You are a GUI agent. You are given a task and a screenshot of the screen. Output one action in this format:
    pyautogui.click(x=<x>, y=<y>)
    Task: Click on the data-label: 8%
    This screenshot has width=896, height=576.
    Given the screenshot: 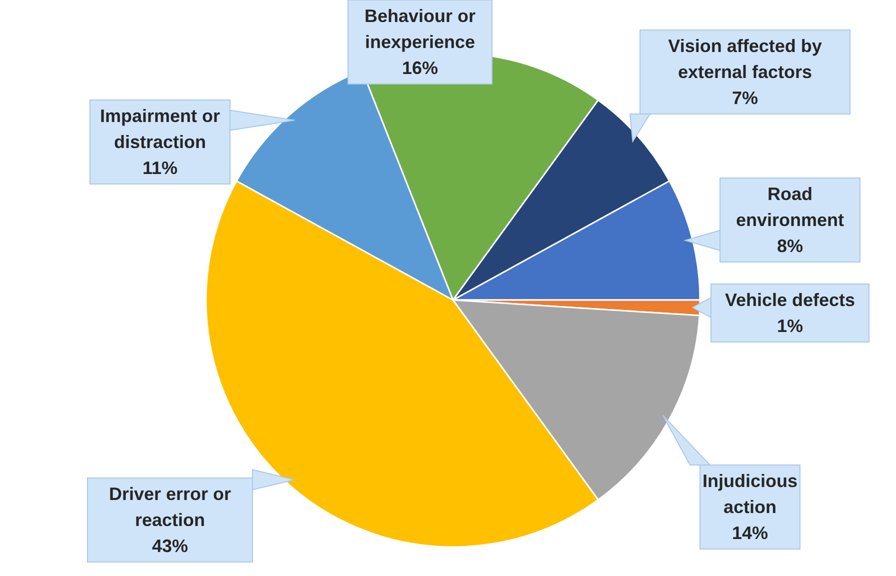 What is the action you would take?
    pyautogui.click(x=790, y=246)
    